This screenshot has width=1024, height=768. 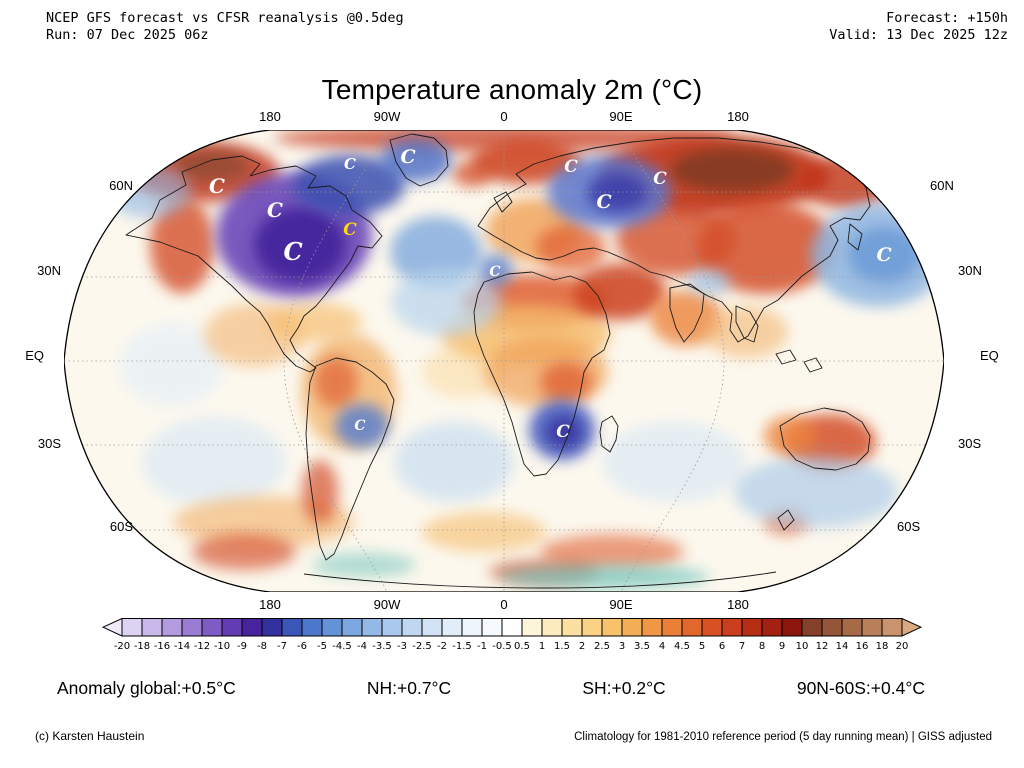 I want to click on anomaly-region-alaska-brown-core, so click(x=212, y=166).